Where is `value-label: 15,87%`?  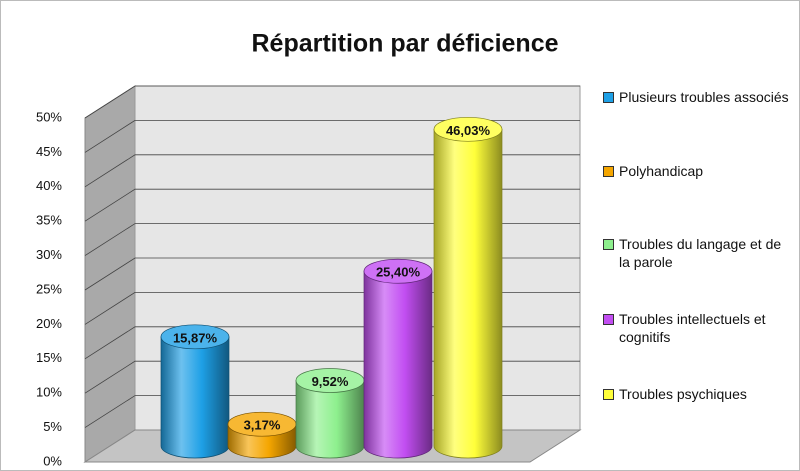 value-label: 15,87% is located at coordinates (195, 337).